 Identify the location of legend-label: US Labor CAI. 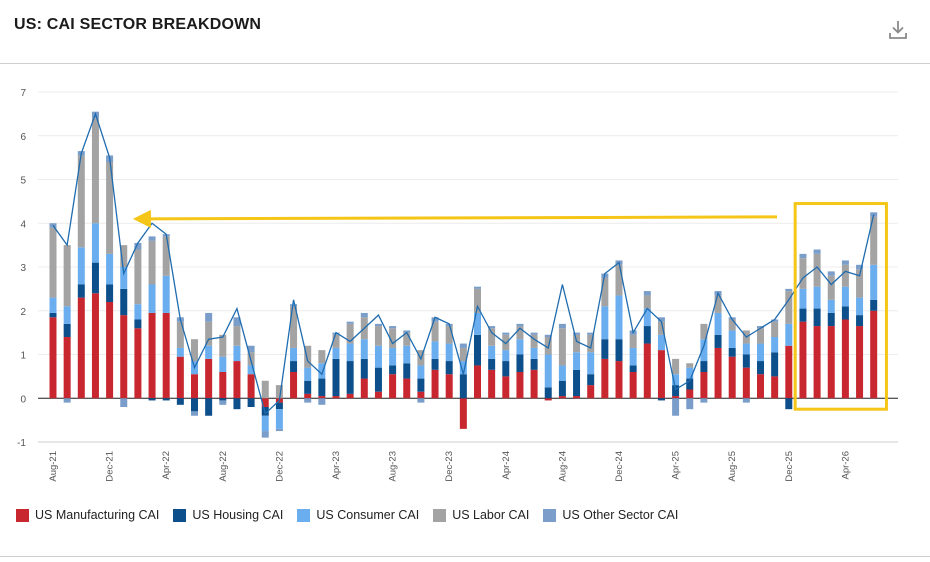
(491, 515).